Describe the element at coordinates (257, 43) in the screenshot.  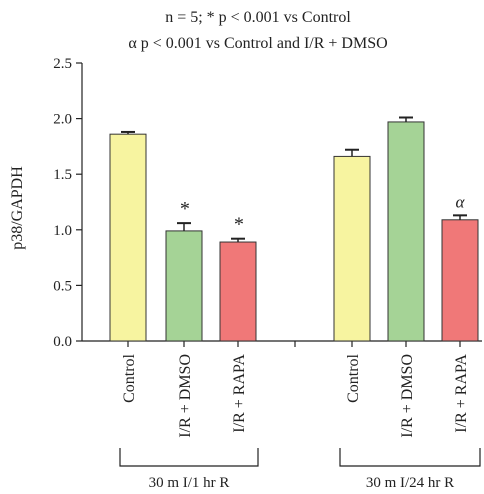
I see `chart-title-line-2: α p < 0.001 vs Control and I/R + DMSO` at that location.